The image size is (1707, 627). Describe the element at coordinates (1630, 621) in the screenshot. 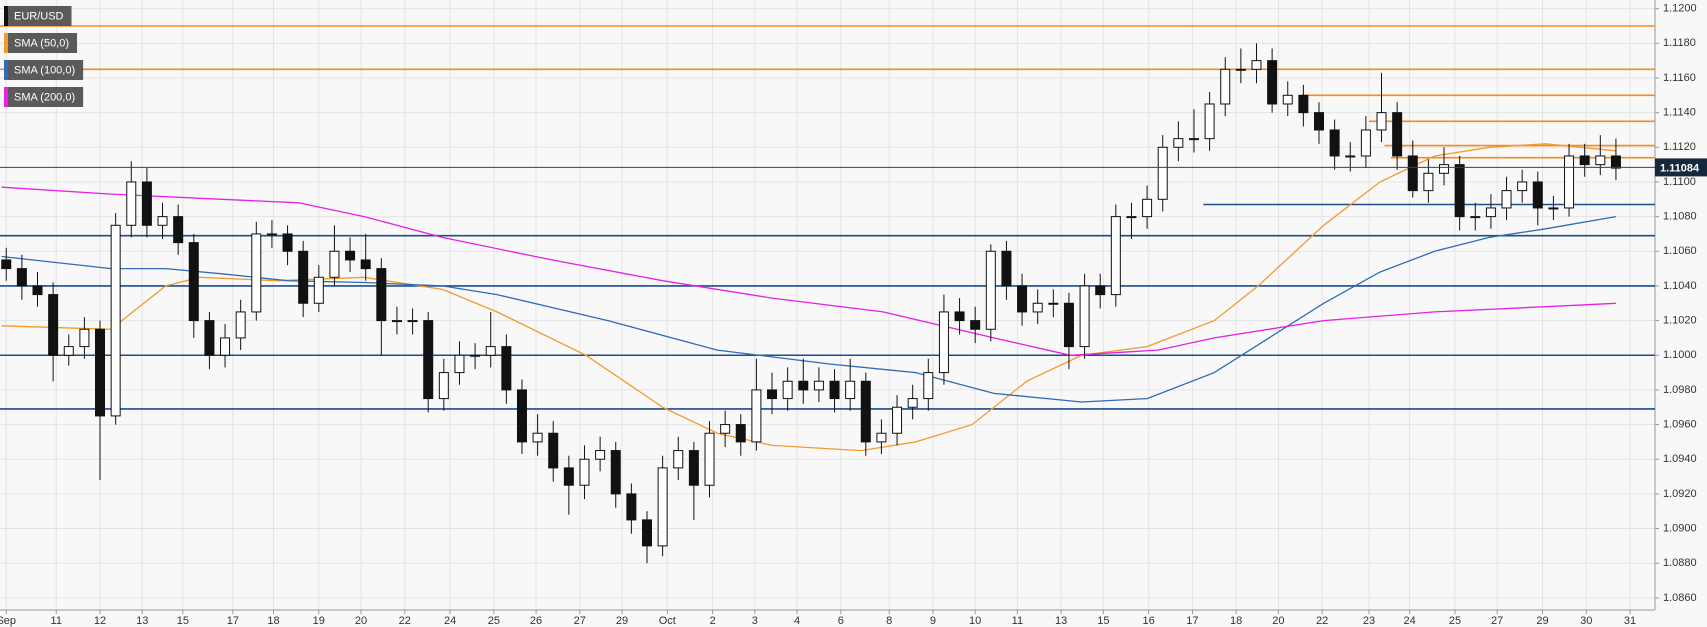

I see `x-tick-label: 31` at that location.